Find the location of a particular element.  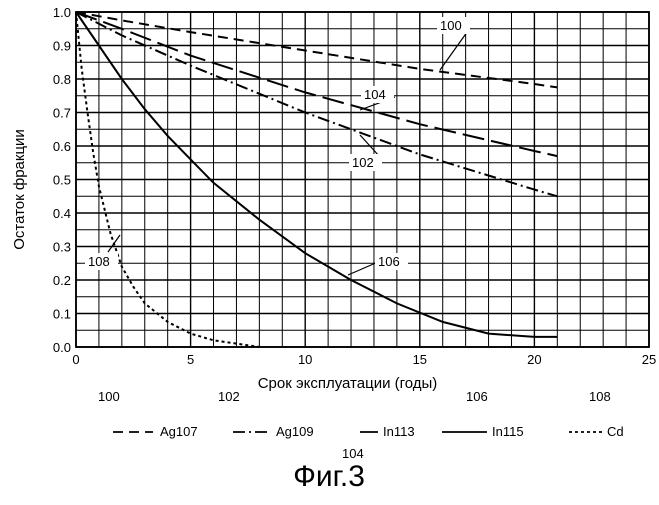

x-tick-label: 20 is located at coordinates (534, 359).